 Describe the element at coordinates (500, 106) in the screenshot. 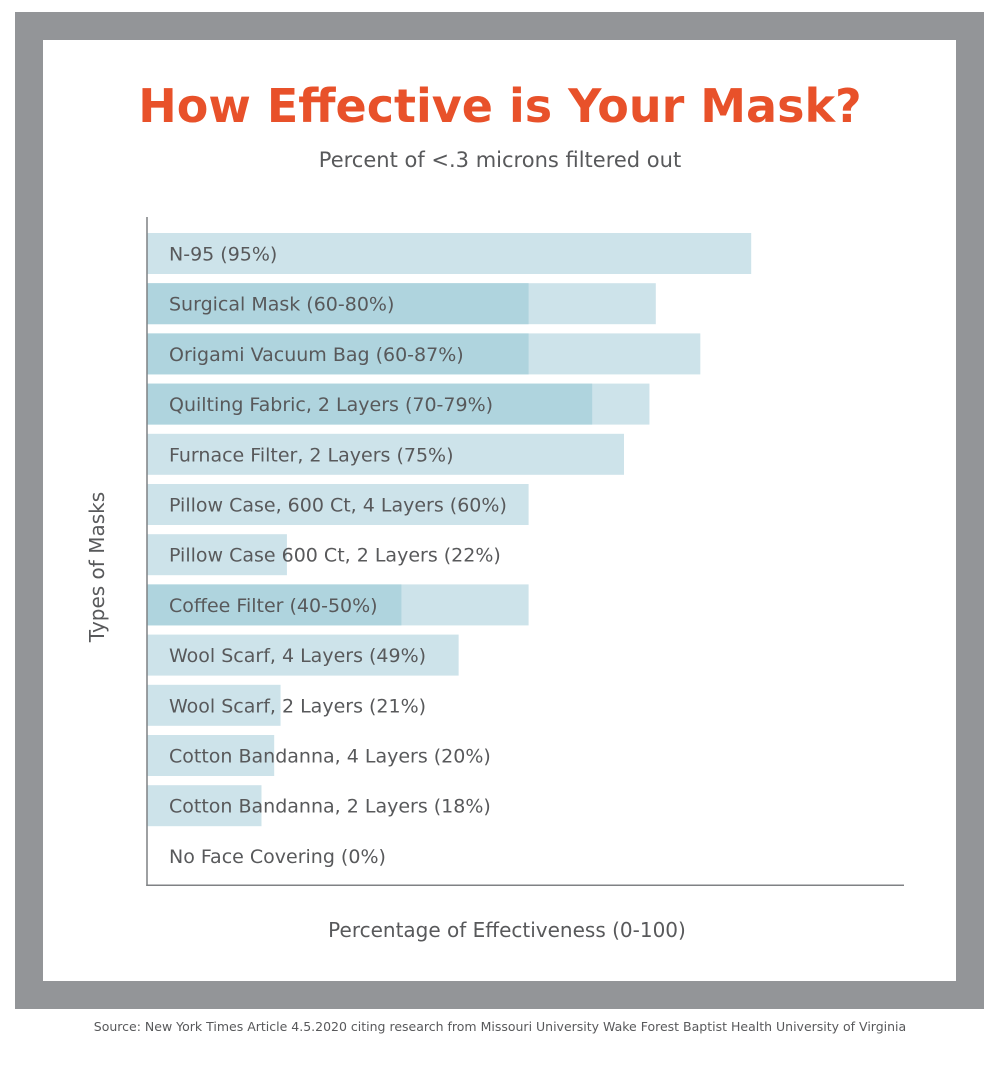

I see `chart-title: How Effective is Your Mask?` at that location.